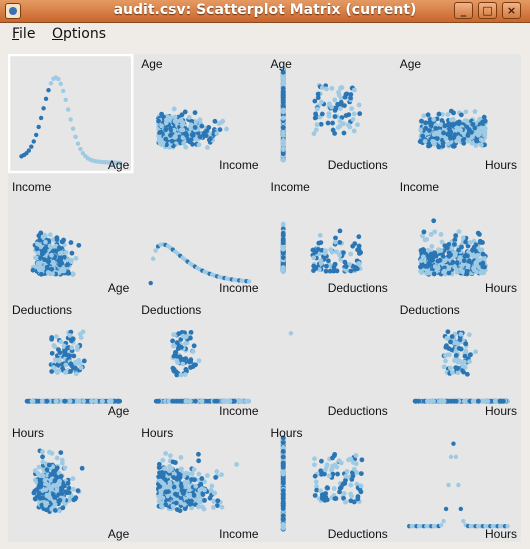  I want to click on panel-deductions-vs-deductions: Deductions, so click(329, 359).